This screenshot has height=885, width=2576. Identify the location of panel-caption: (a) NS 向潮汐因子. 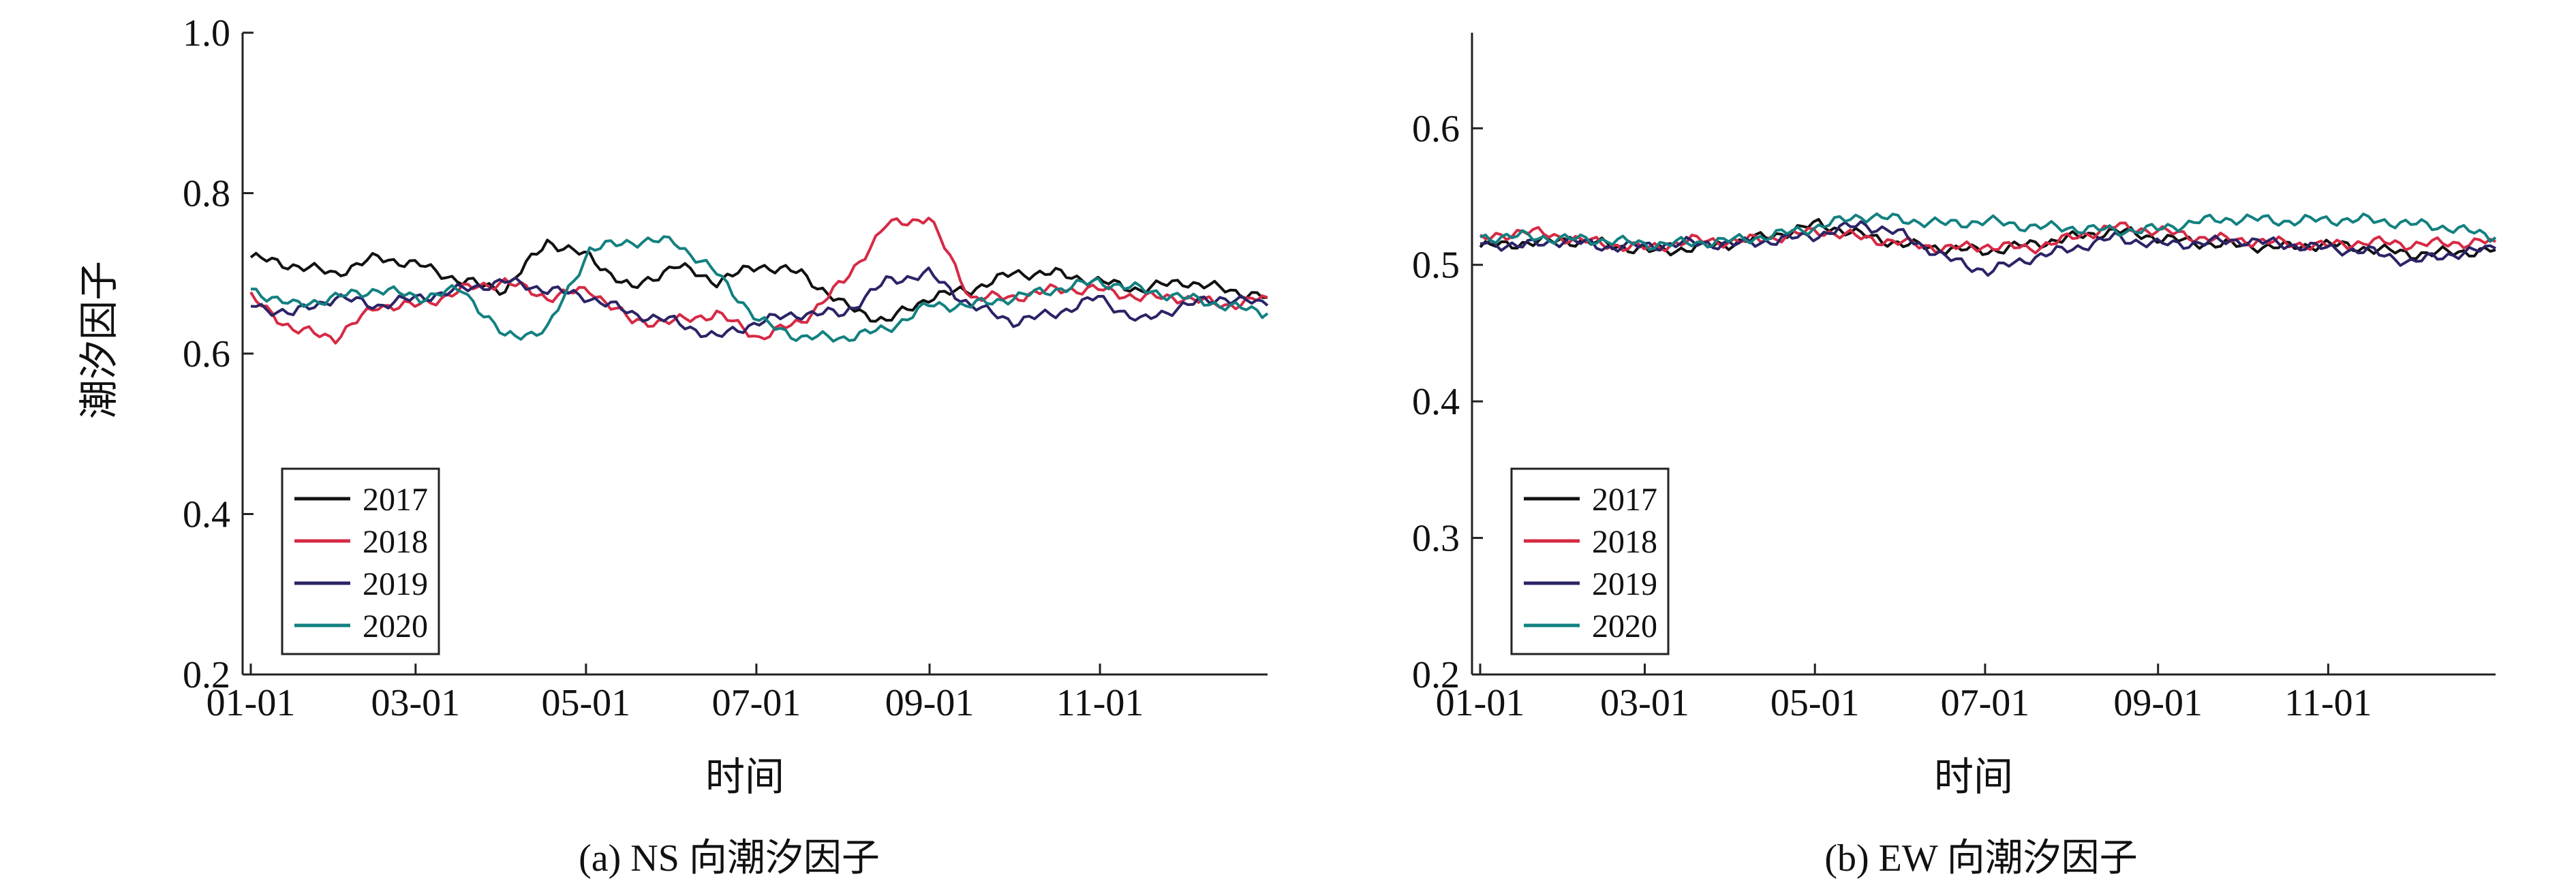
(730, 858).